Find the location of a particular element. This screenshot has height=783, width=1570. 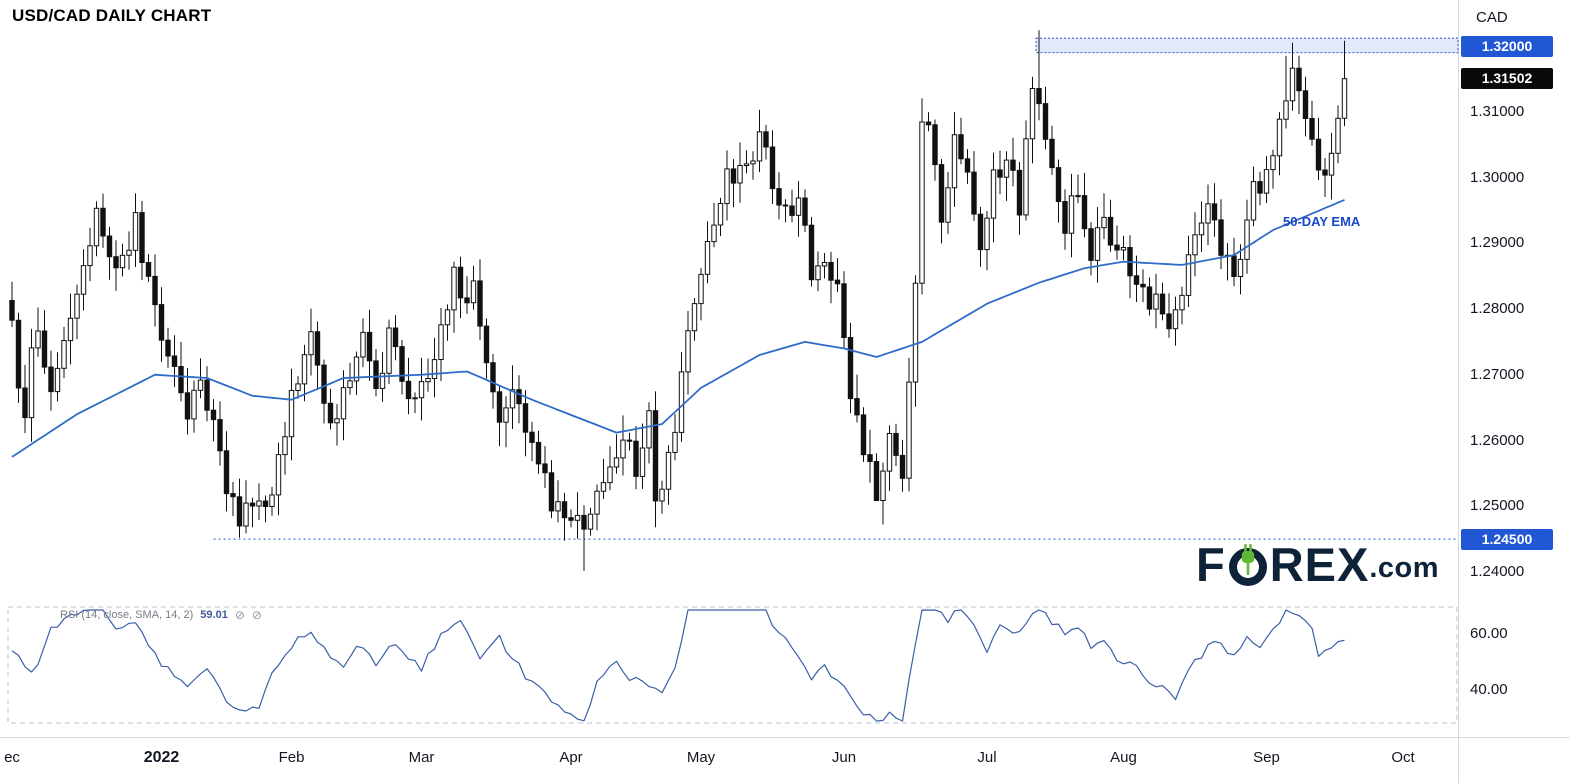

forex-logo: F REX .com is located at coordinates (1317, 564).